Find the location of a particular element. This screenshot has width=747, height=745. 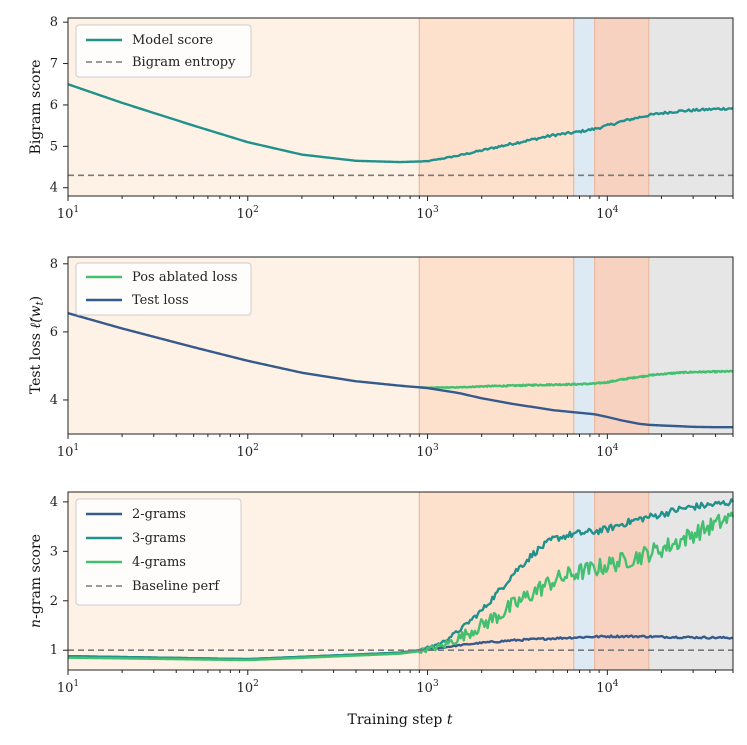

legend: Model score Bigram entropy is located at coordinates (163, 51).